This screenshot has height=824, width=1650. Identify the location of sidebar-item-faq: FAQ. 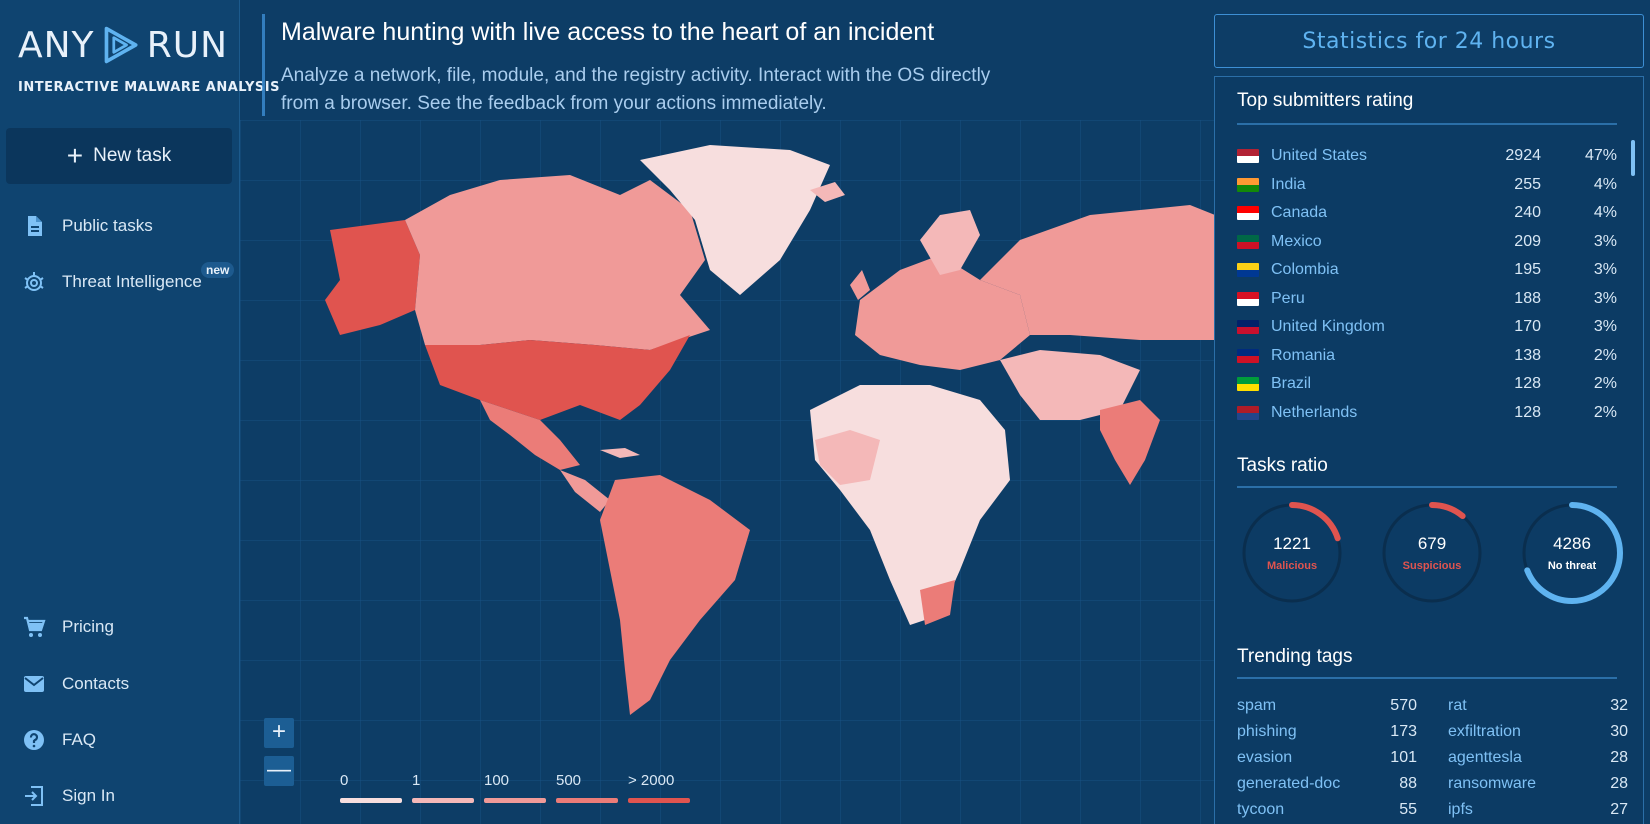
(59, 740).